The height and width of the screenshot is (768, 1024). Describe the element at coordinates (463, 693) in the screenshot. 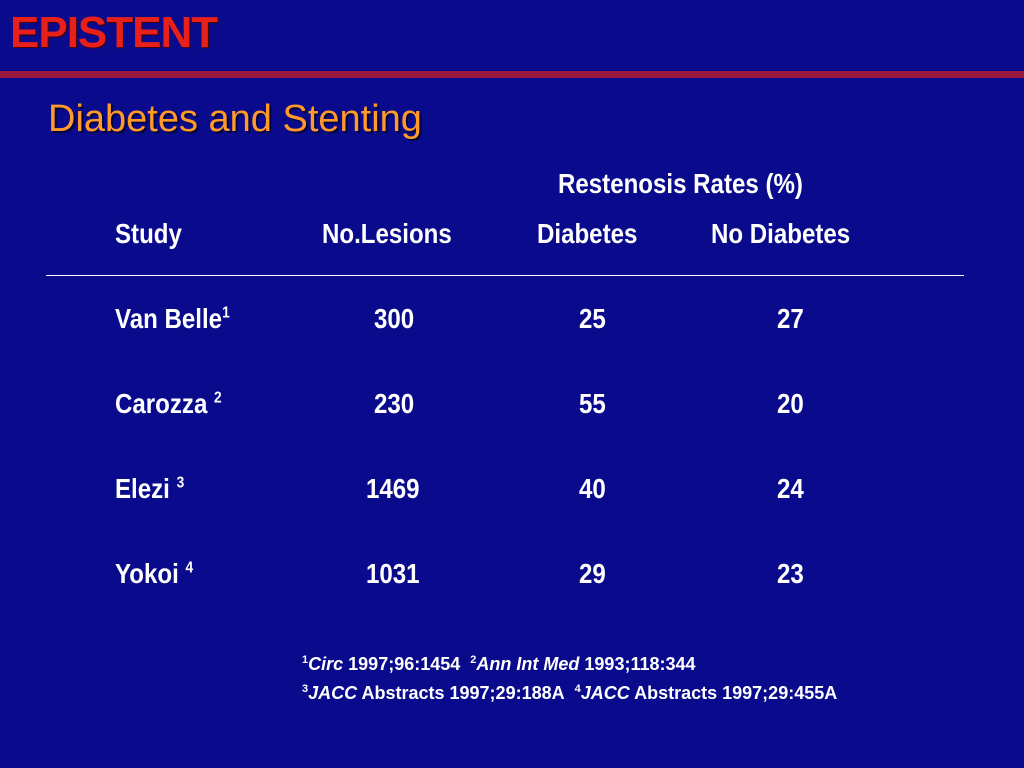

I see `reference-citation: Abstracts 1997;29:188A` at that location.